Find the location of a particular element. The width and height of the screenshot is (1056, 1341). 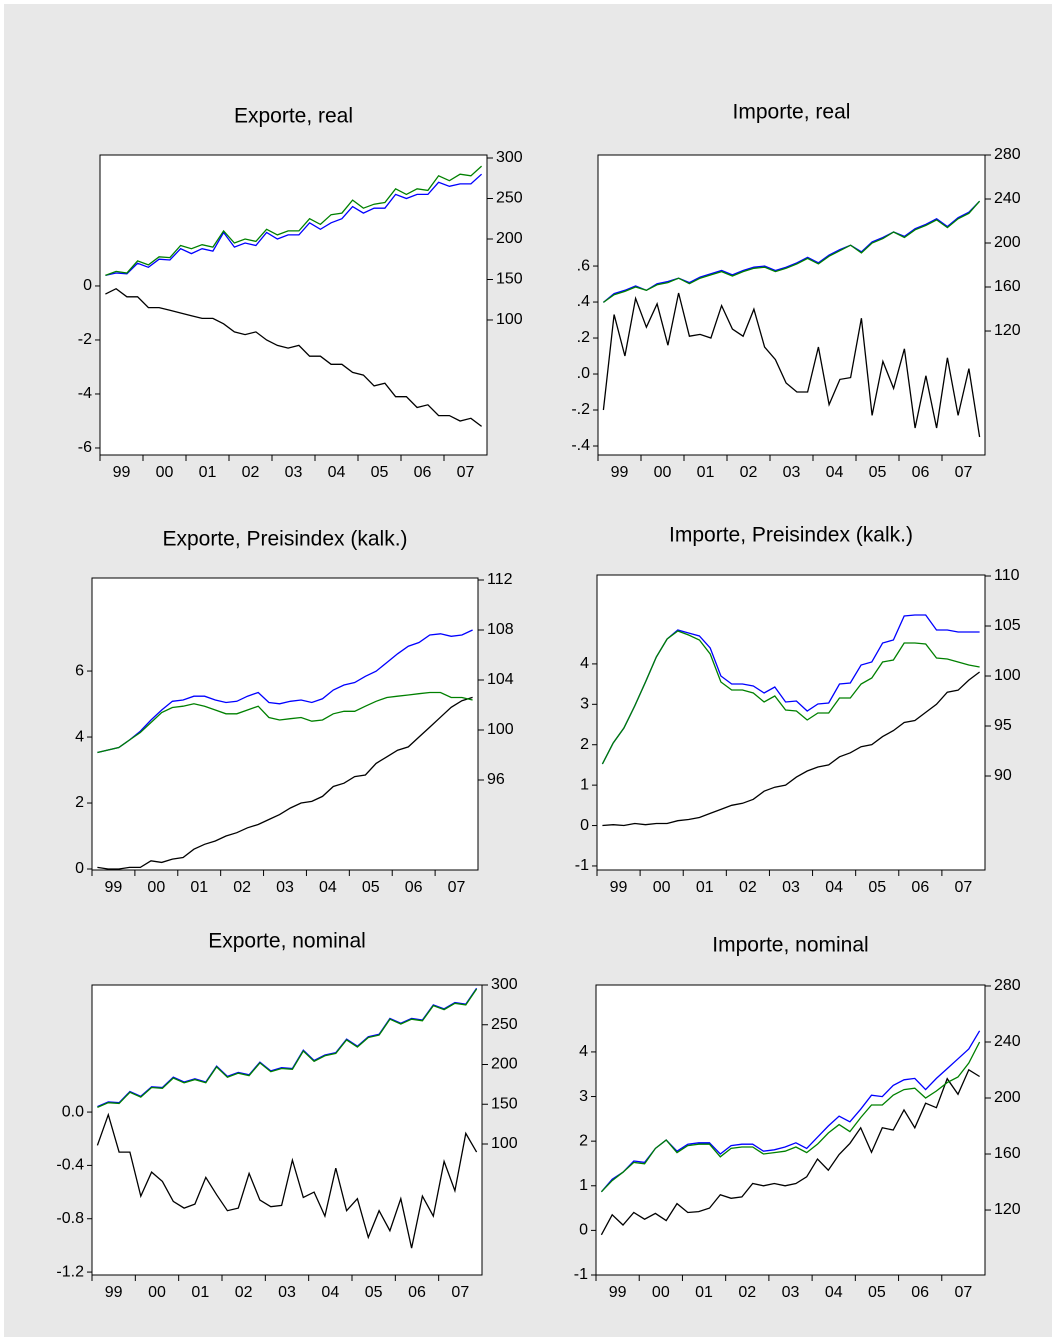

y-tick-label: -.2 is located at coordinates (580, 409).